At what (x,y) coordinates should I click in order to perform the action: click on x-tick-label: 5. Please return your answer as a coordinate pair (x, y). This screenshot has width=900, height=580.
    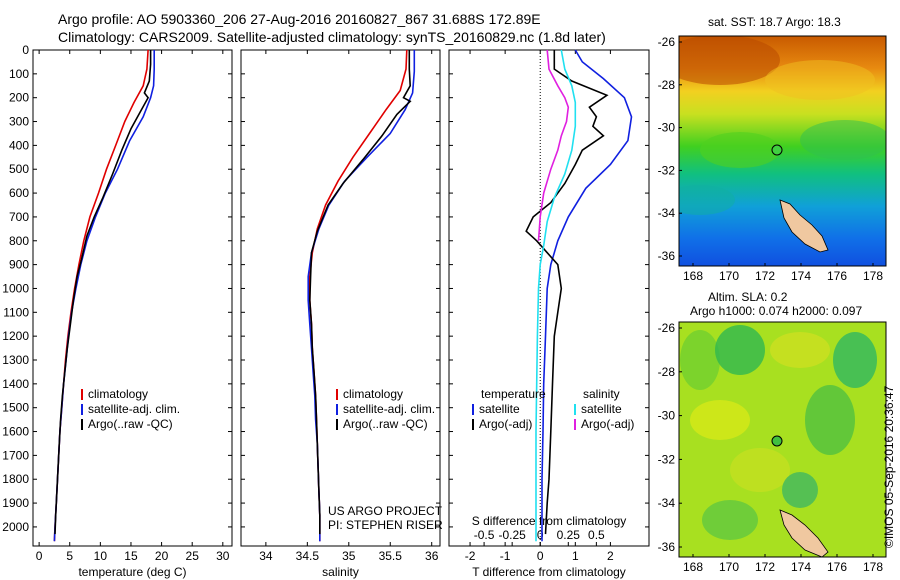
    Looking at the image, I should click on (69, 556).